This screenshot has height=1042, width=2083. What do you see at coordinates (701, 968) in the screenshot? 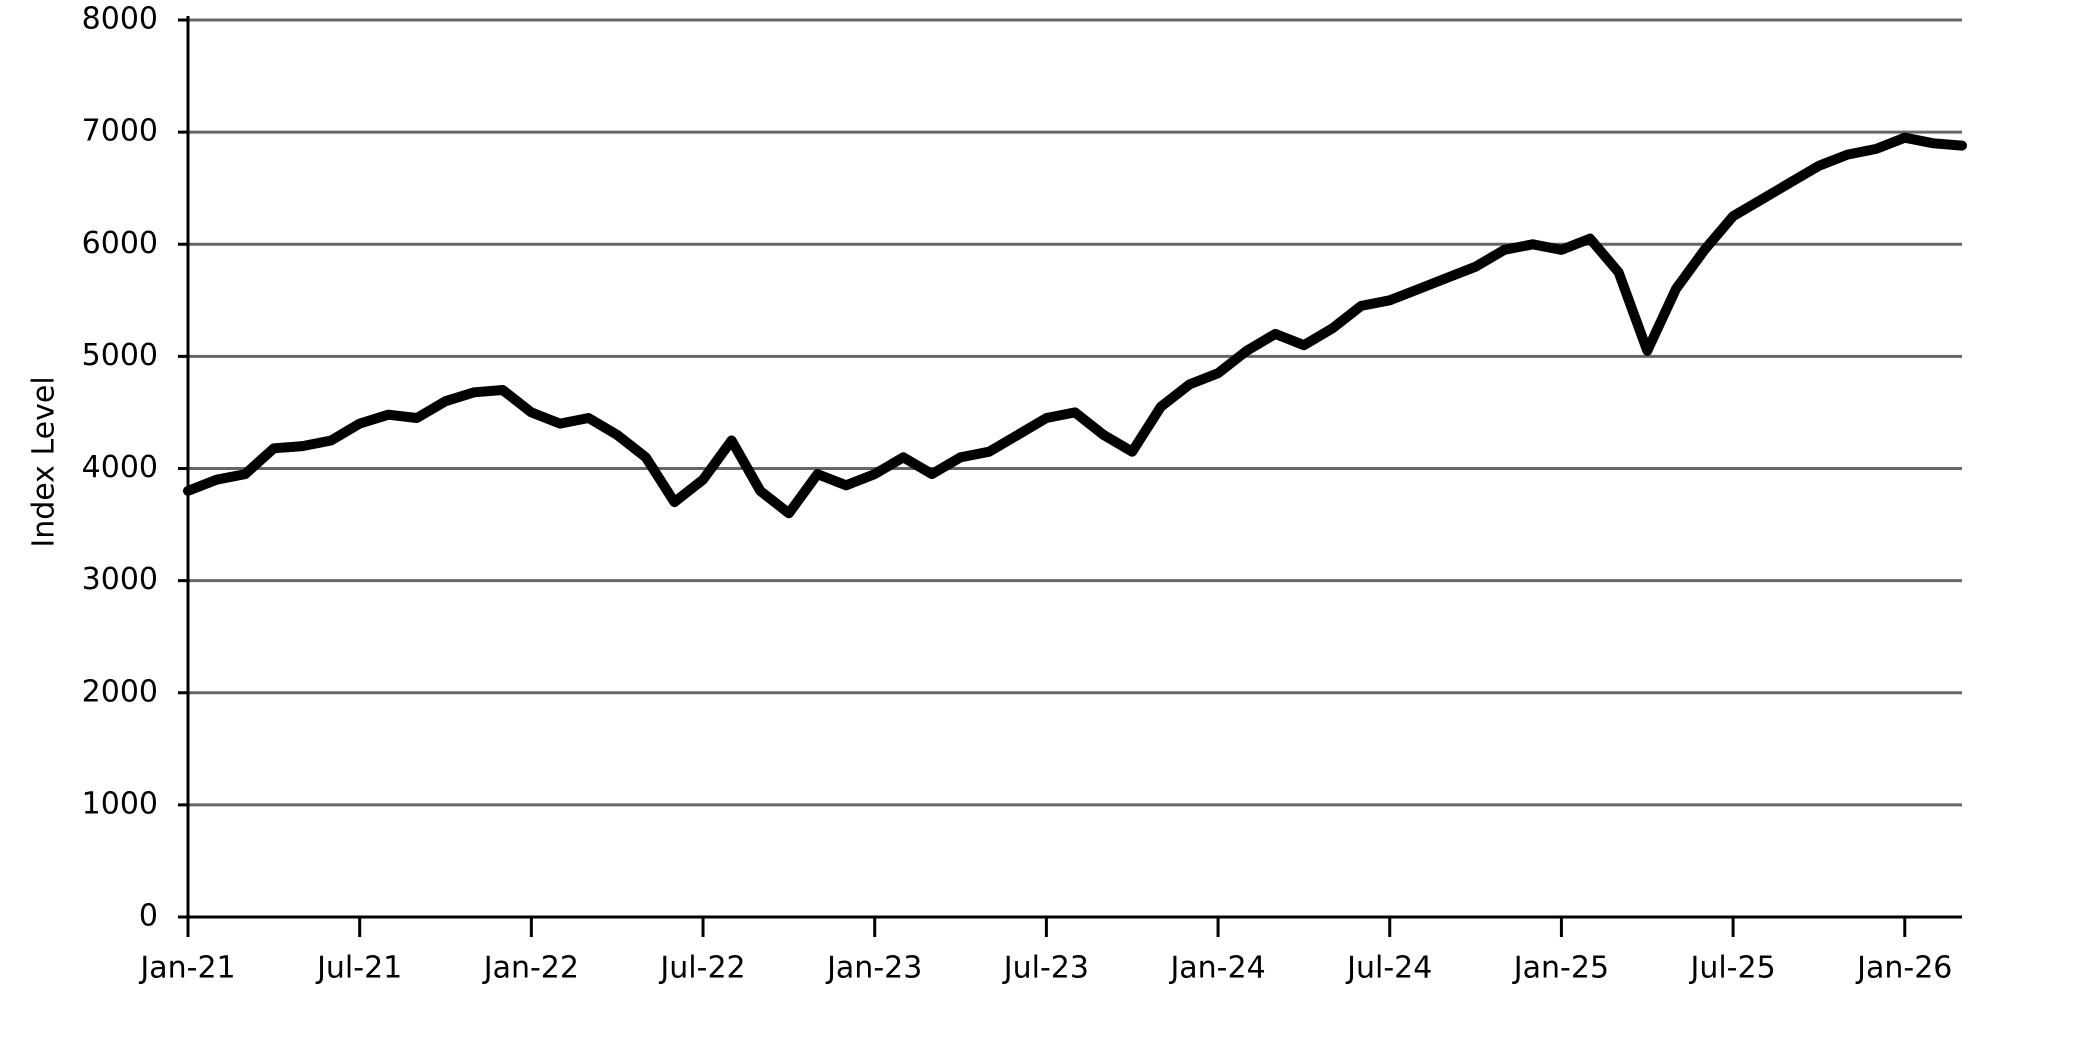
I see `x-tick-label: Jul-22` at bounding box center [701, 968].